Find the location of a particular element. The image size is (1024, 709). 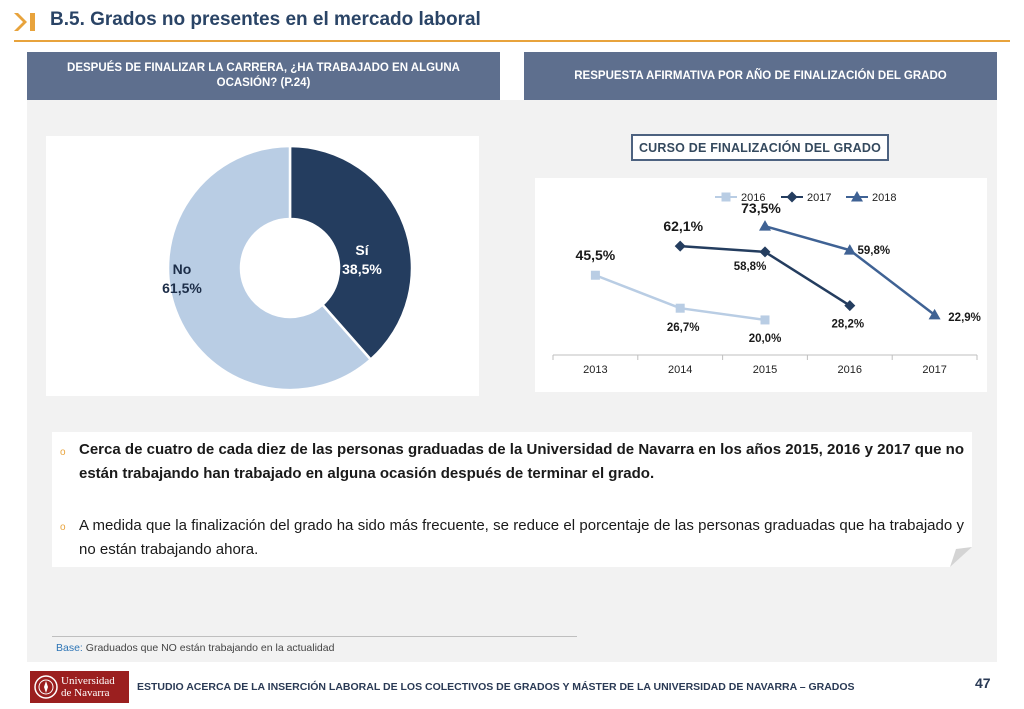

legend-marker-2018 is located at coordinates (857, 196).